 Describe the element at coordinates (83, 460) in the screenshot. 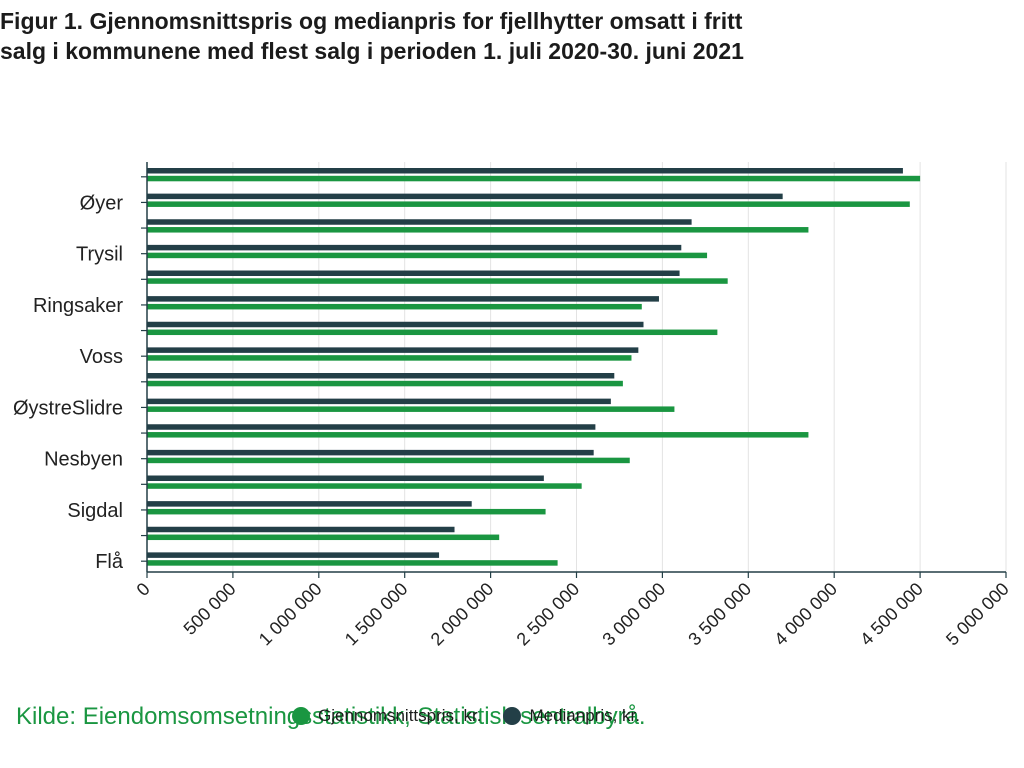

I see `y-tick-label: Nesbyen` at that location.